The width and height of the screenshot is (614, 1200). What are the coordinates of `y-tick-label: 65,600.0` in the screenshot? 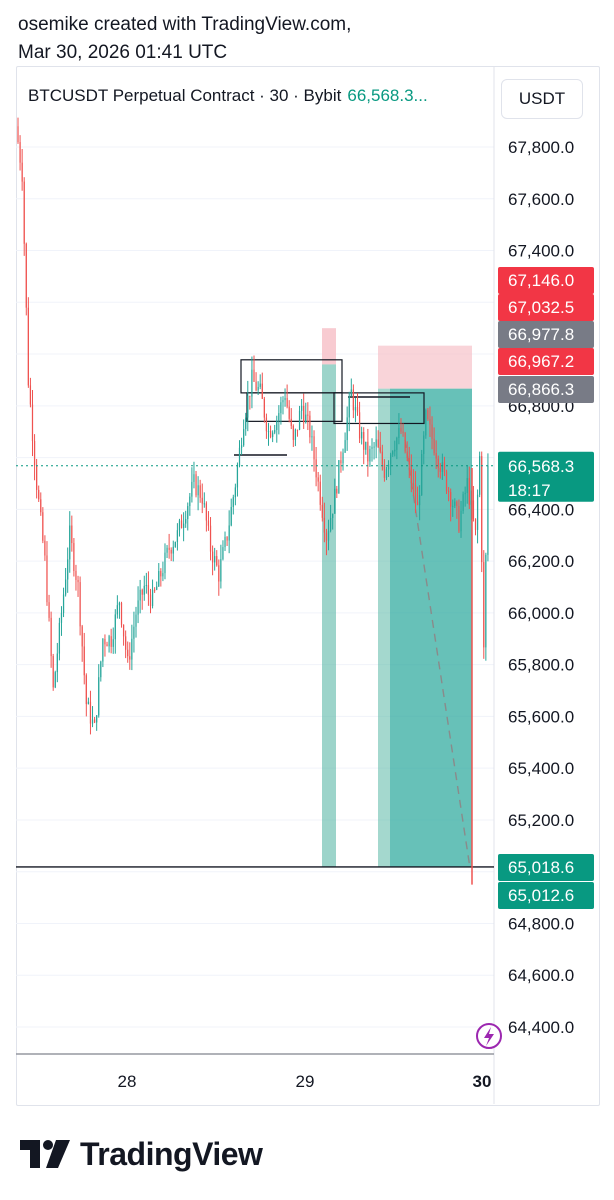 It's located at (541, 716).